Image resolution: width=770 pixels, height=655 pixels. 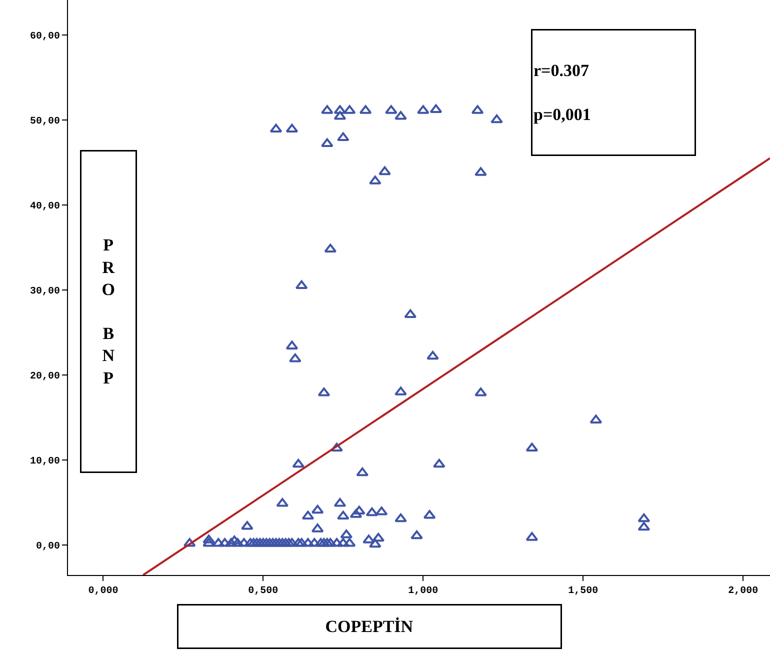 What do you see at coordinates (48, 547) in the screenshot?
I see `y-tick-label: 0,00` at bounding box center [48, 547].